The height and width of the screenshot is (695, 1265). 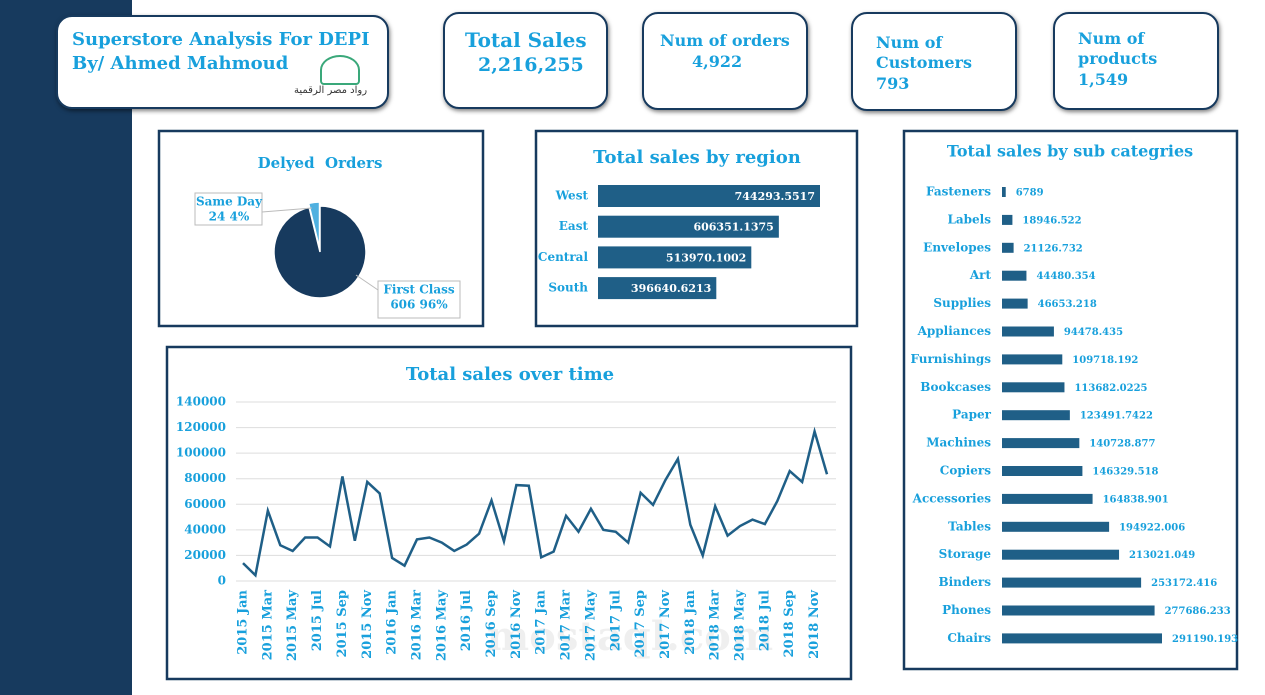 I want to click on x-tick-label: 2016 Mar, so click(x=416, y=625).